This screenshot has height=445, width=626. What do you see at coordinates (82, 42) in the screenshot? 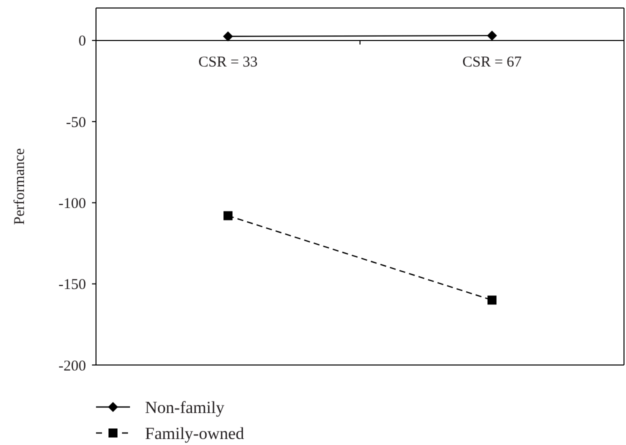
I see `y-tick-label: 0` at bounding box center [82, 42].